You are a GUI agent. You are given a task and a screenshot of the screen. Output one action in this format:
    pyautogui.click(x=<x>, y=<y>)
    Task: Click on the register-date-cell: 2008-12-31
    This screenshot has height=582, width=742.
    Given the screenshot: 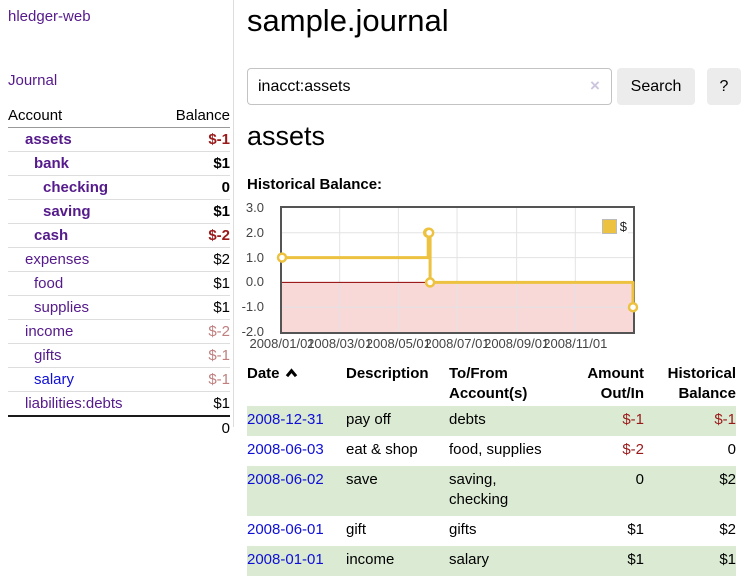 What is the action you would take?
    pyautogui.click(x=296, y=421)
    